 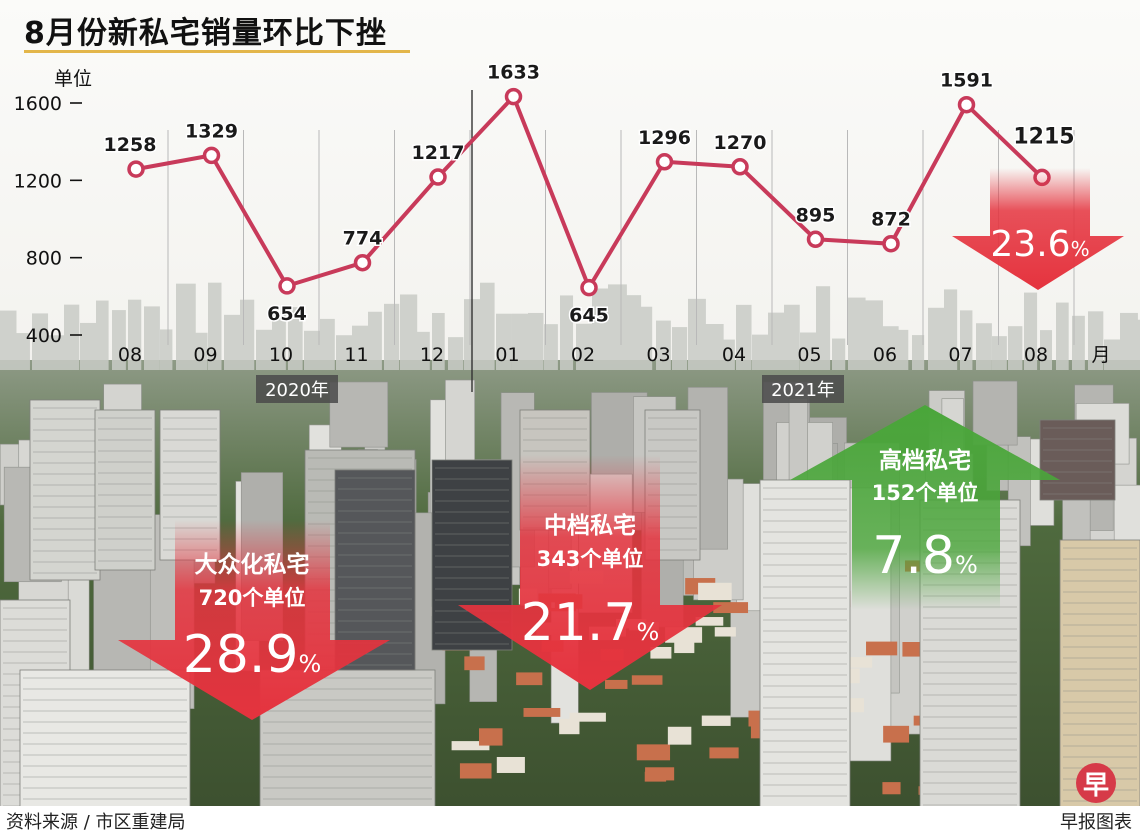 What do you see at coordinates (356, 355) in the screenshot?
I see `x-tick-label: 11` at bounding box center [356, 355].